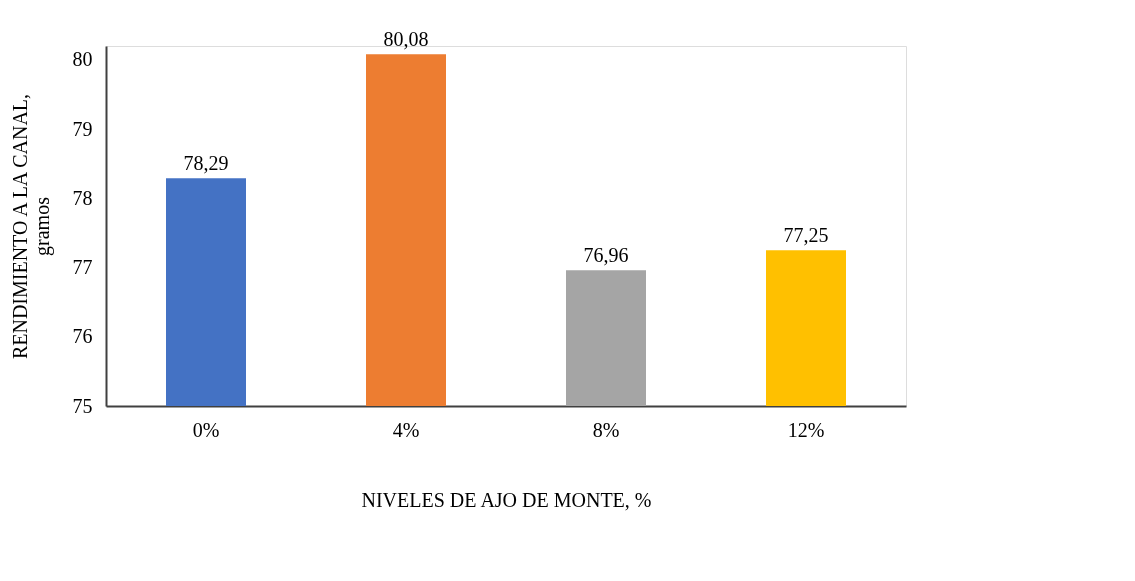 This screenshot has height=581, width=1135. I want to click on y-axis-title: RENDIMIENTO A LA CANAL, gramos, so click(31, 226).